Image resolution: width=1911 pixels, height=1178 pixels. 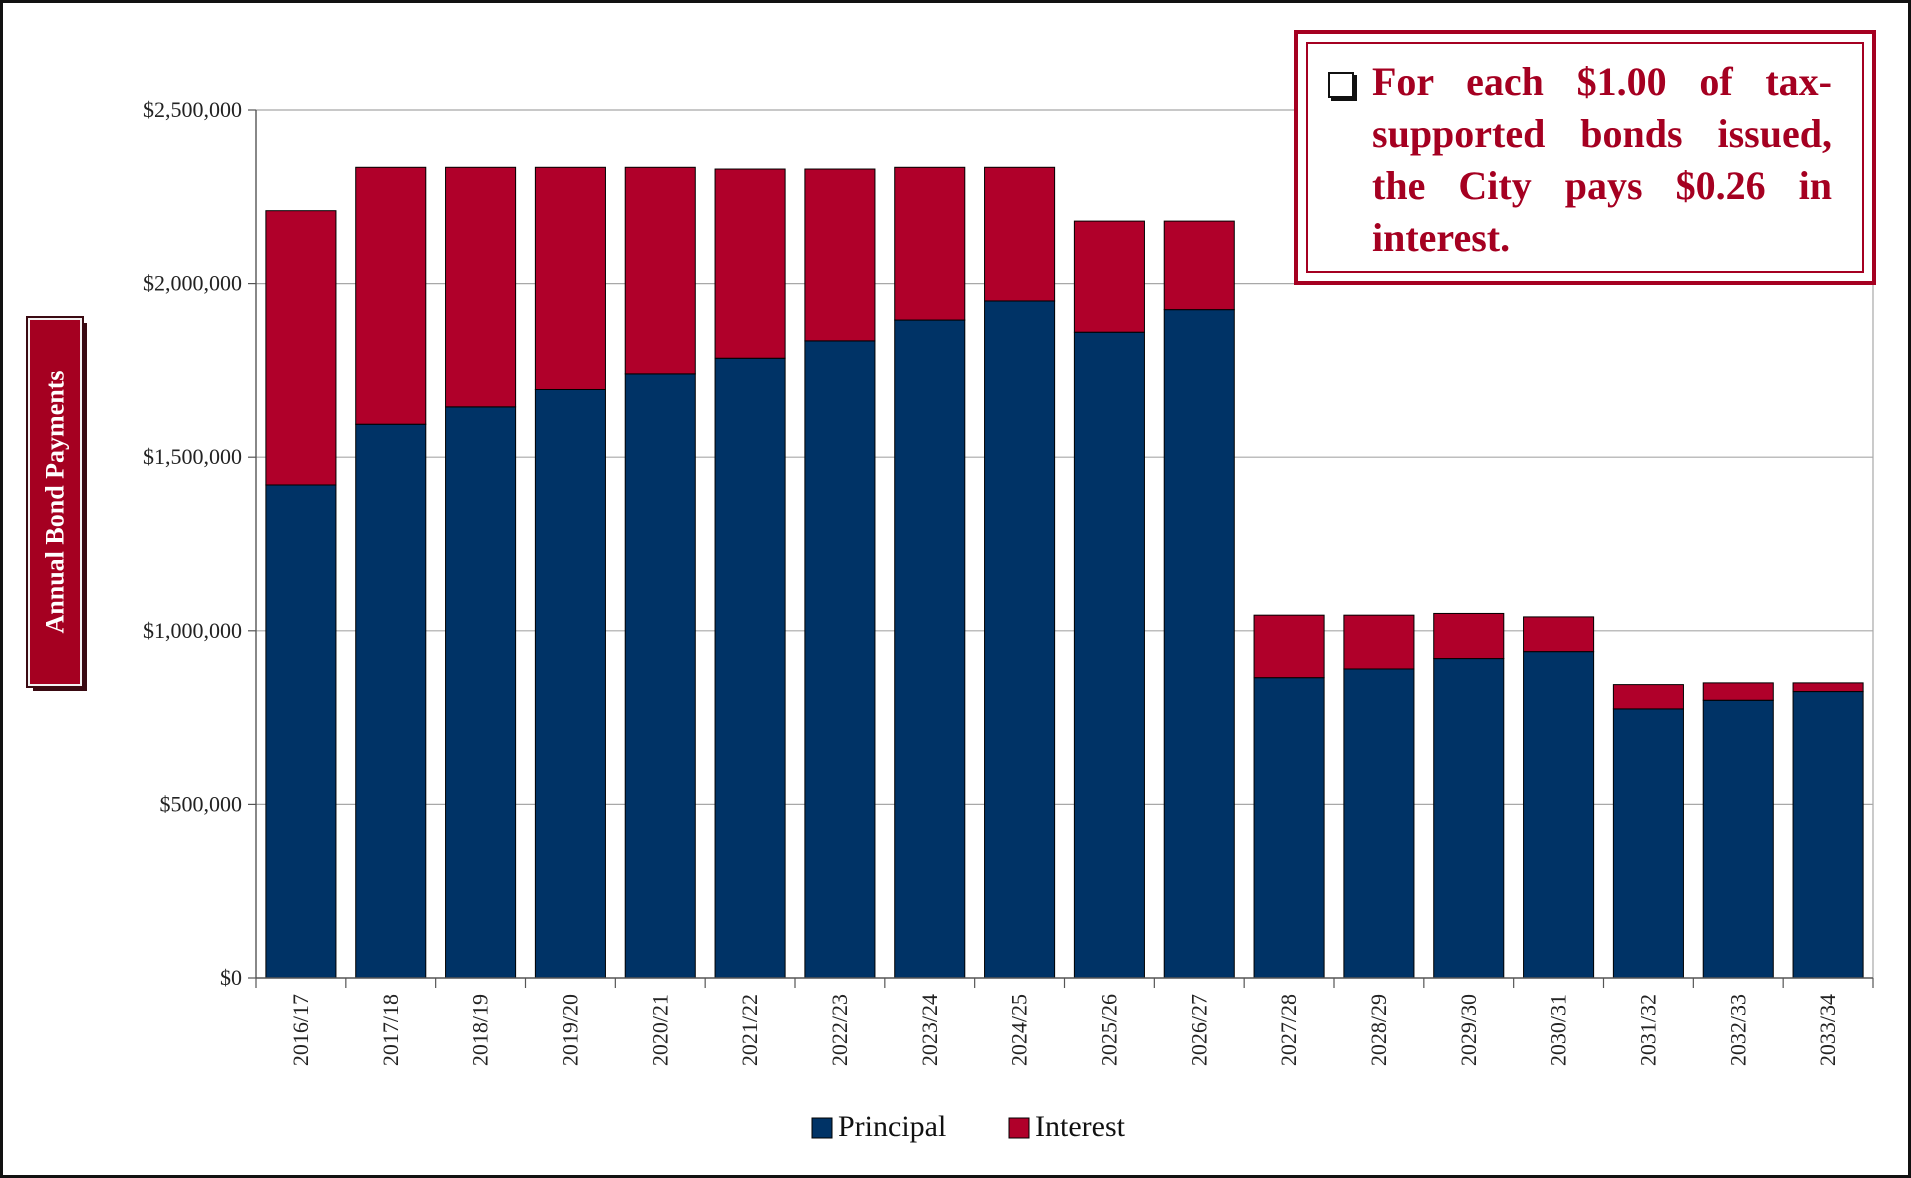 I want to click on legend-swatch-interest, so click(x=1019, y=1128).